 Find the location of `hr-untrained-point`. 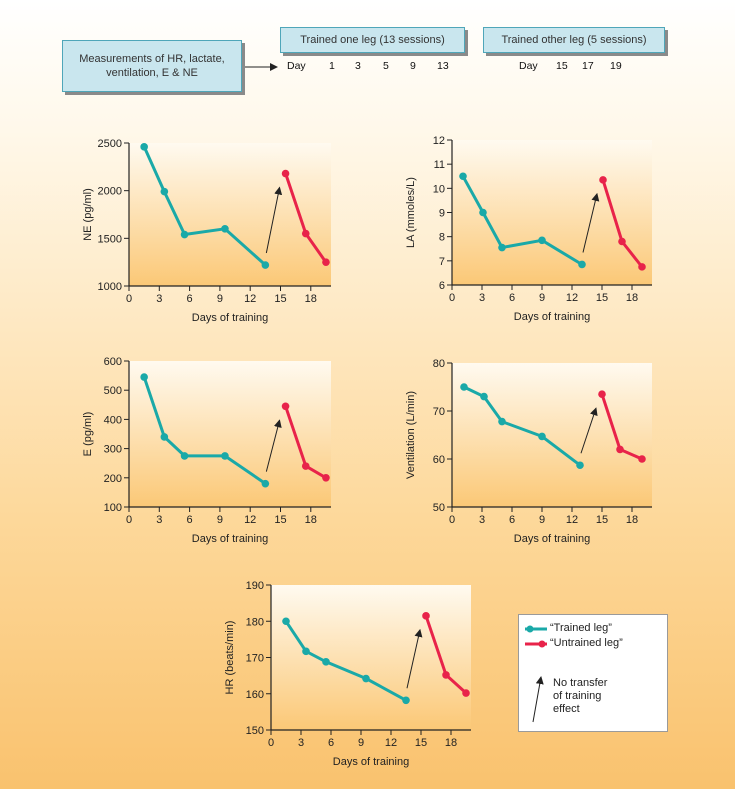

hr-untrained-point is located at coordinates (426, 616).